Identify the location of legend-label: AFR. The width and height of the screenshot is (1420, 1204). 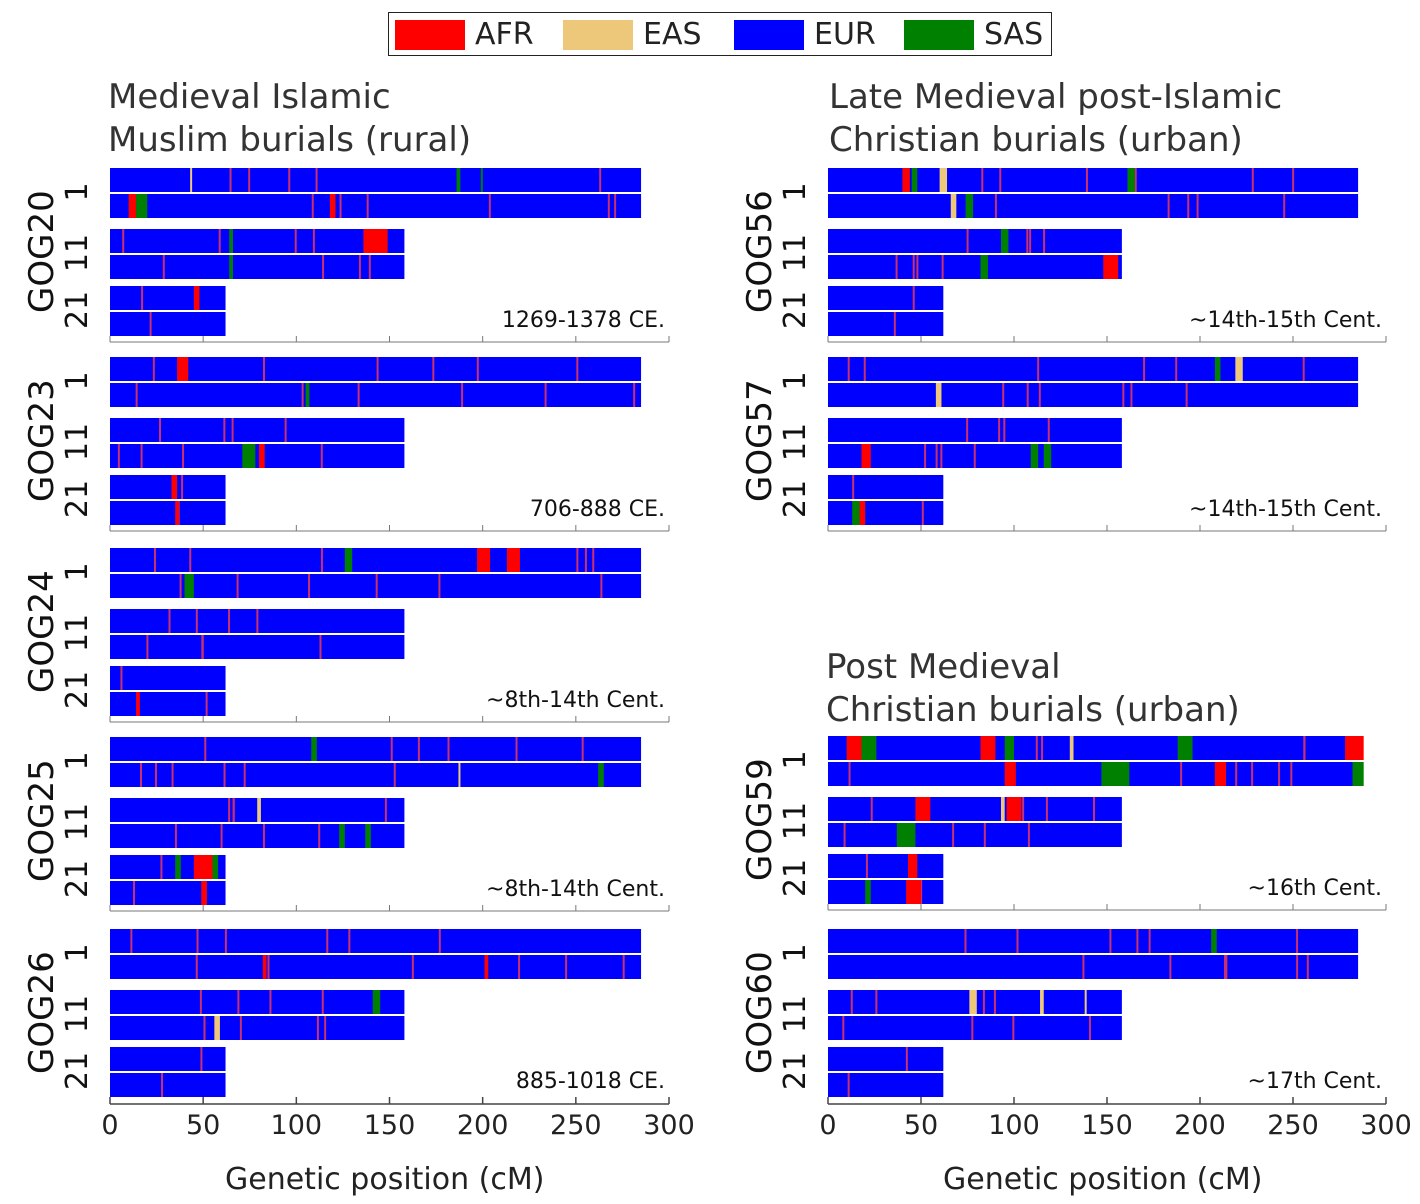
(504, 34).